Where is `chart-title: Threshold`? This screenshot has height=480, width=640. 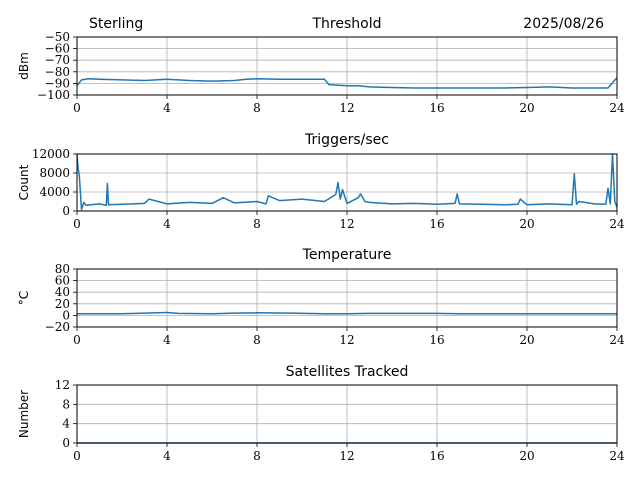 chart-title: Threshold is located at coordinates (347, 24).